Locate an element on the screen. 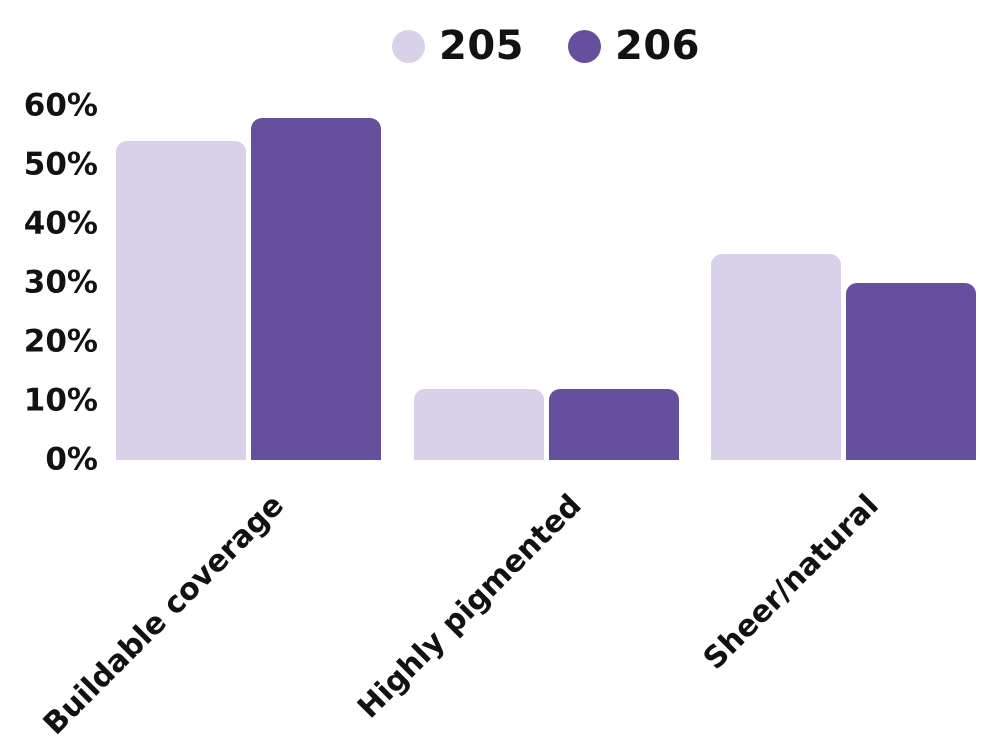 The image size is (1000, 750). y-tick-label-60: 60% is located at coordinates (60, 105).